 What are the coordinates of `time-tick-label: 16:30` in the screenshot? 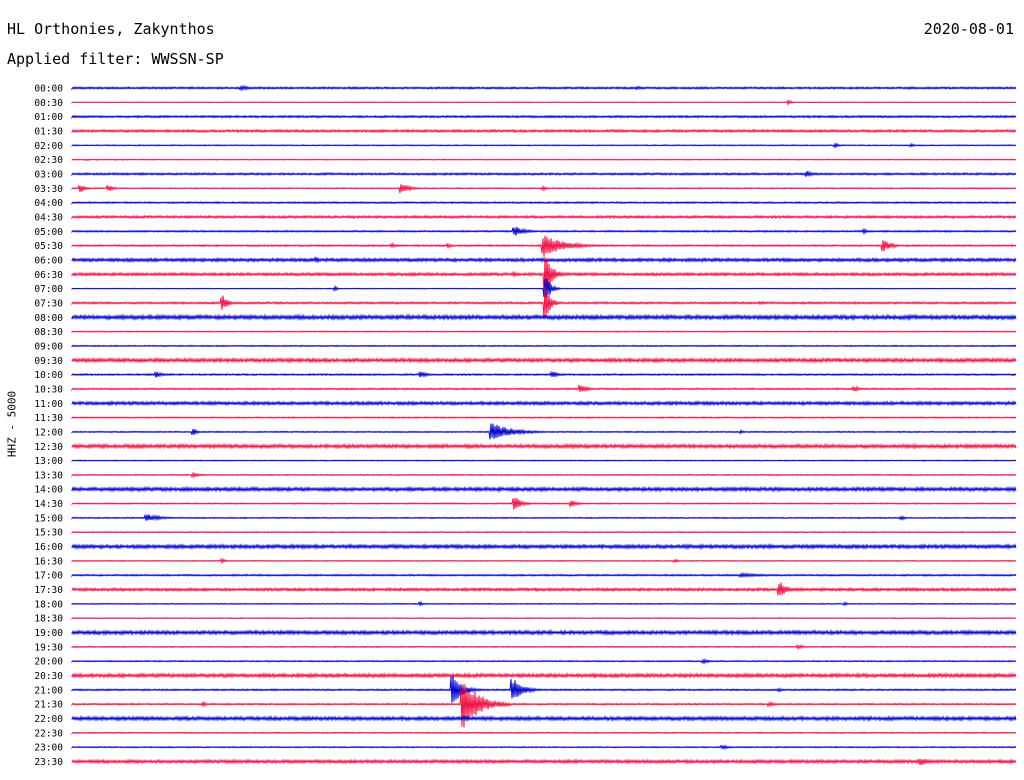 It's located at (48, 561).